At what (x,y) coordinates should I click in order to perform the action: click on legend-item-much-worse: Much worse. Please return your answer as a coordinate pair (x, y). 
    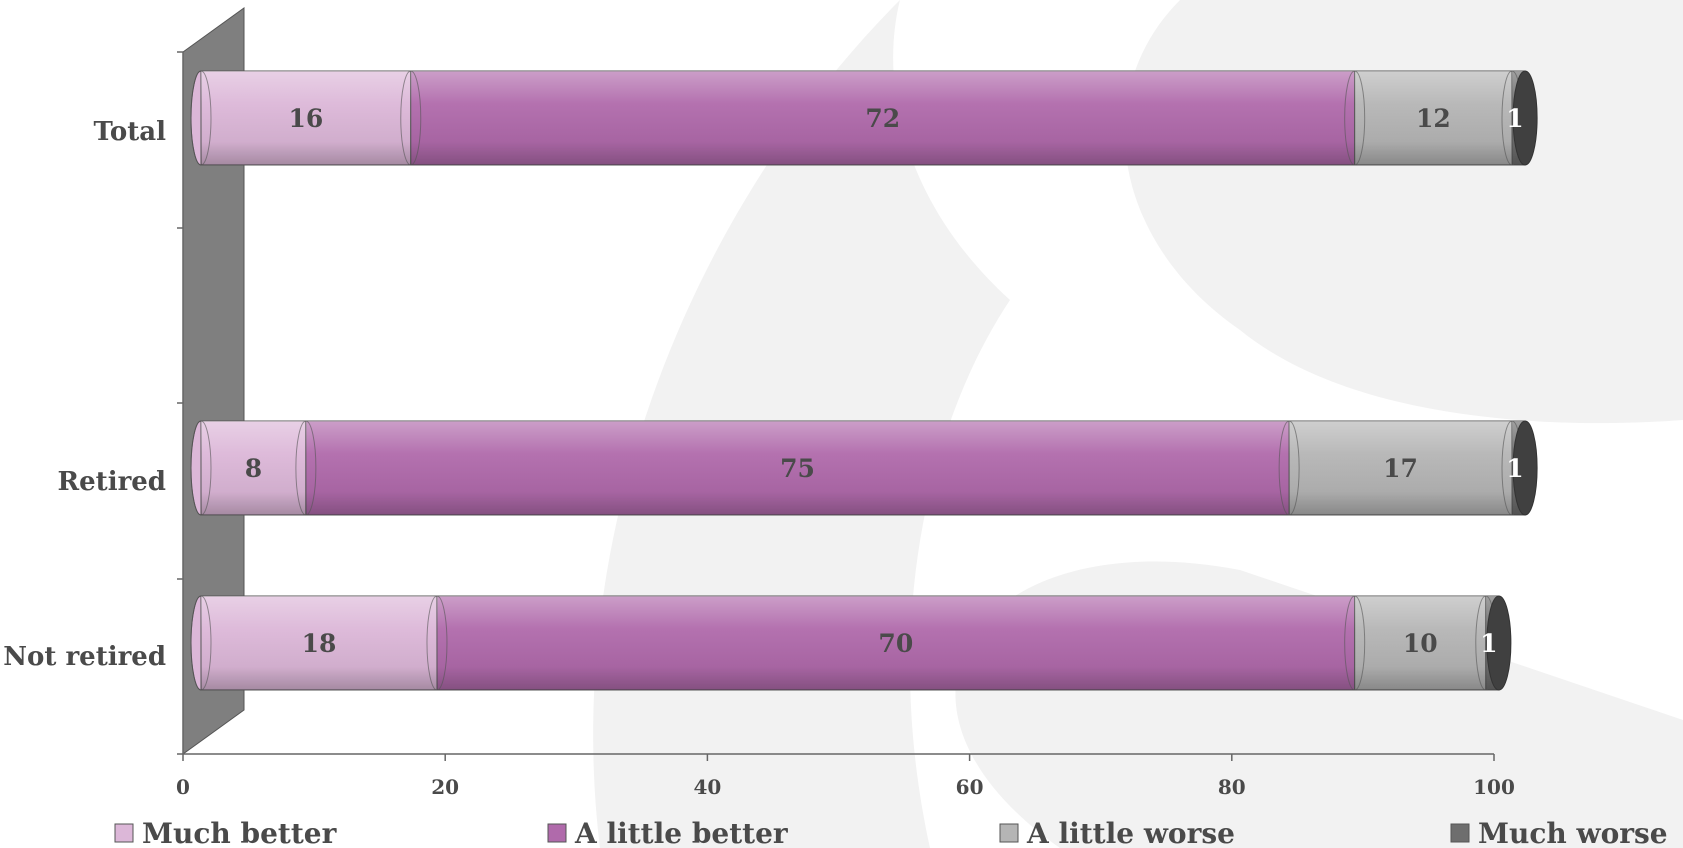
    Looking at the image, I should click on (1559, 832).